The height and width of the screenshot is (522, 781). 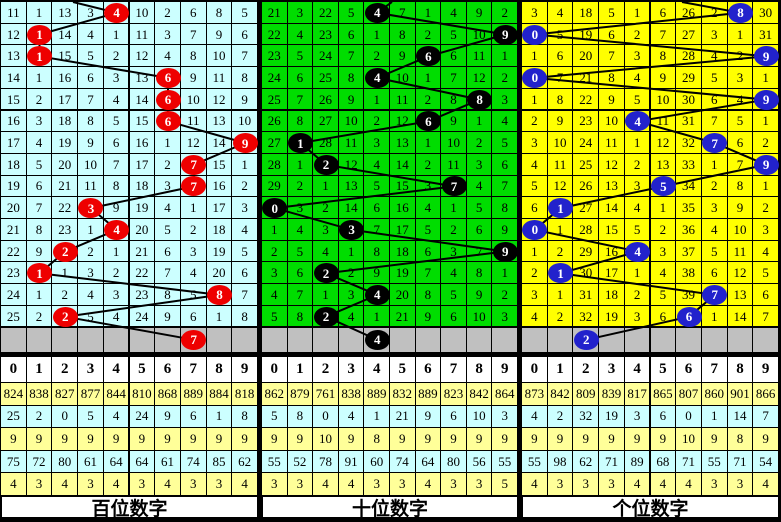 What do you see at coordinates (403, 273) in the screenshot?
I see `miss-cell: 19` at bounding box center [403, 273].